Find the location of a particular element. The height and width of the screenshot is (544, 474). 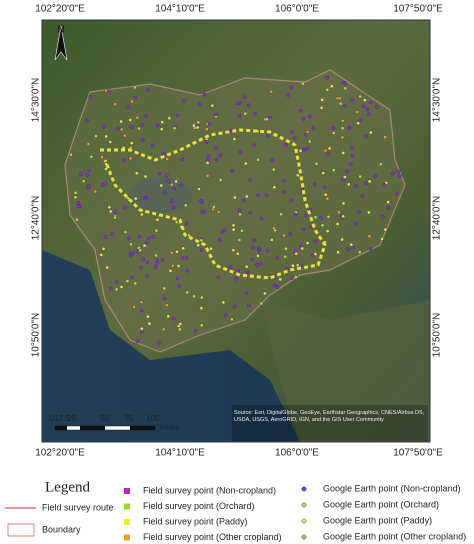

legend-label: Field survey point (Orchard) is located at coordinates (199, 506).